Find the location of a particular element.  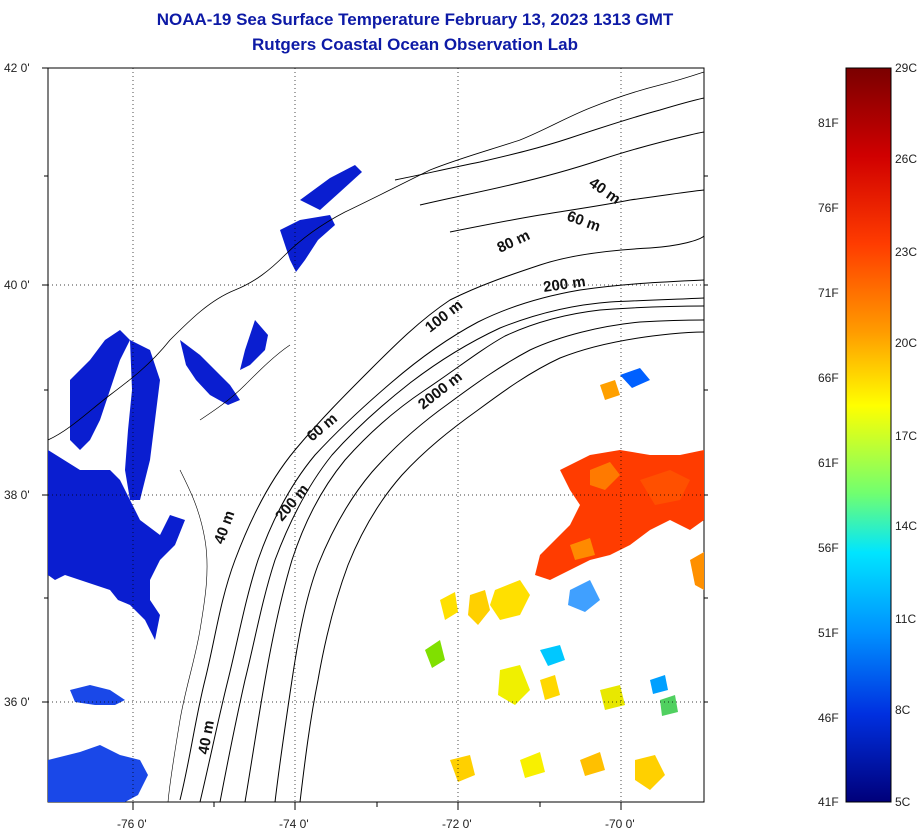

lat-label: 40 0' is located at coordinates (17, 285).